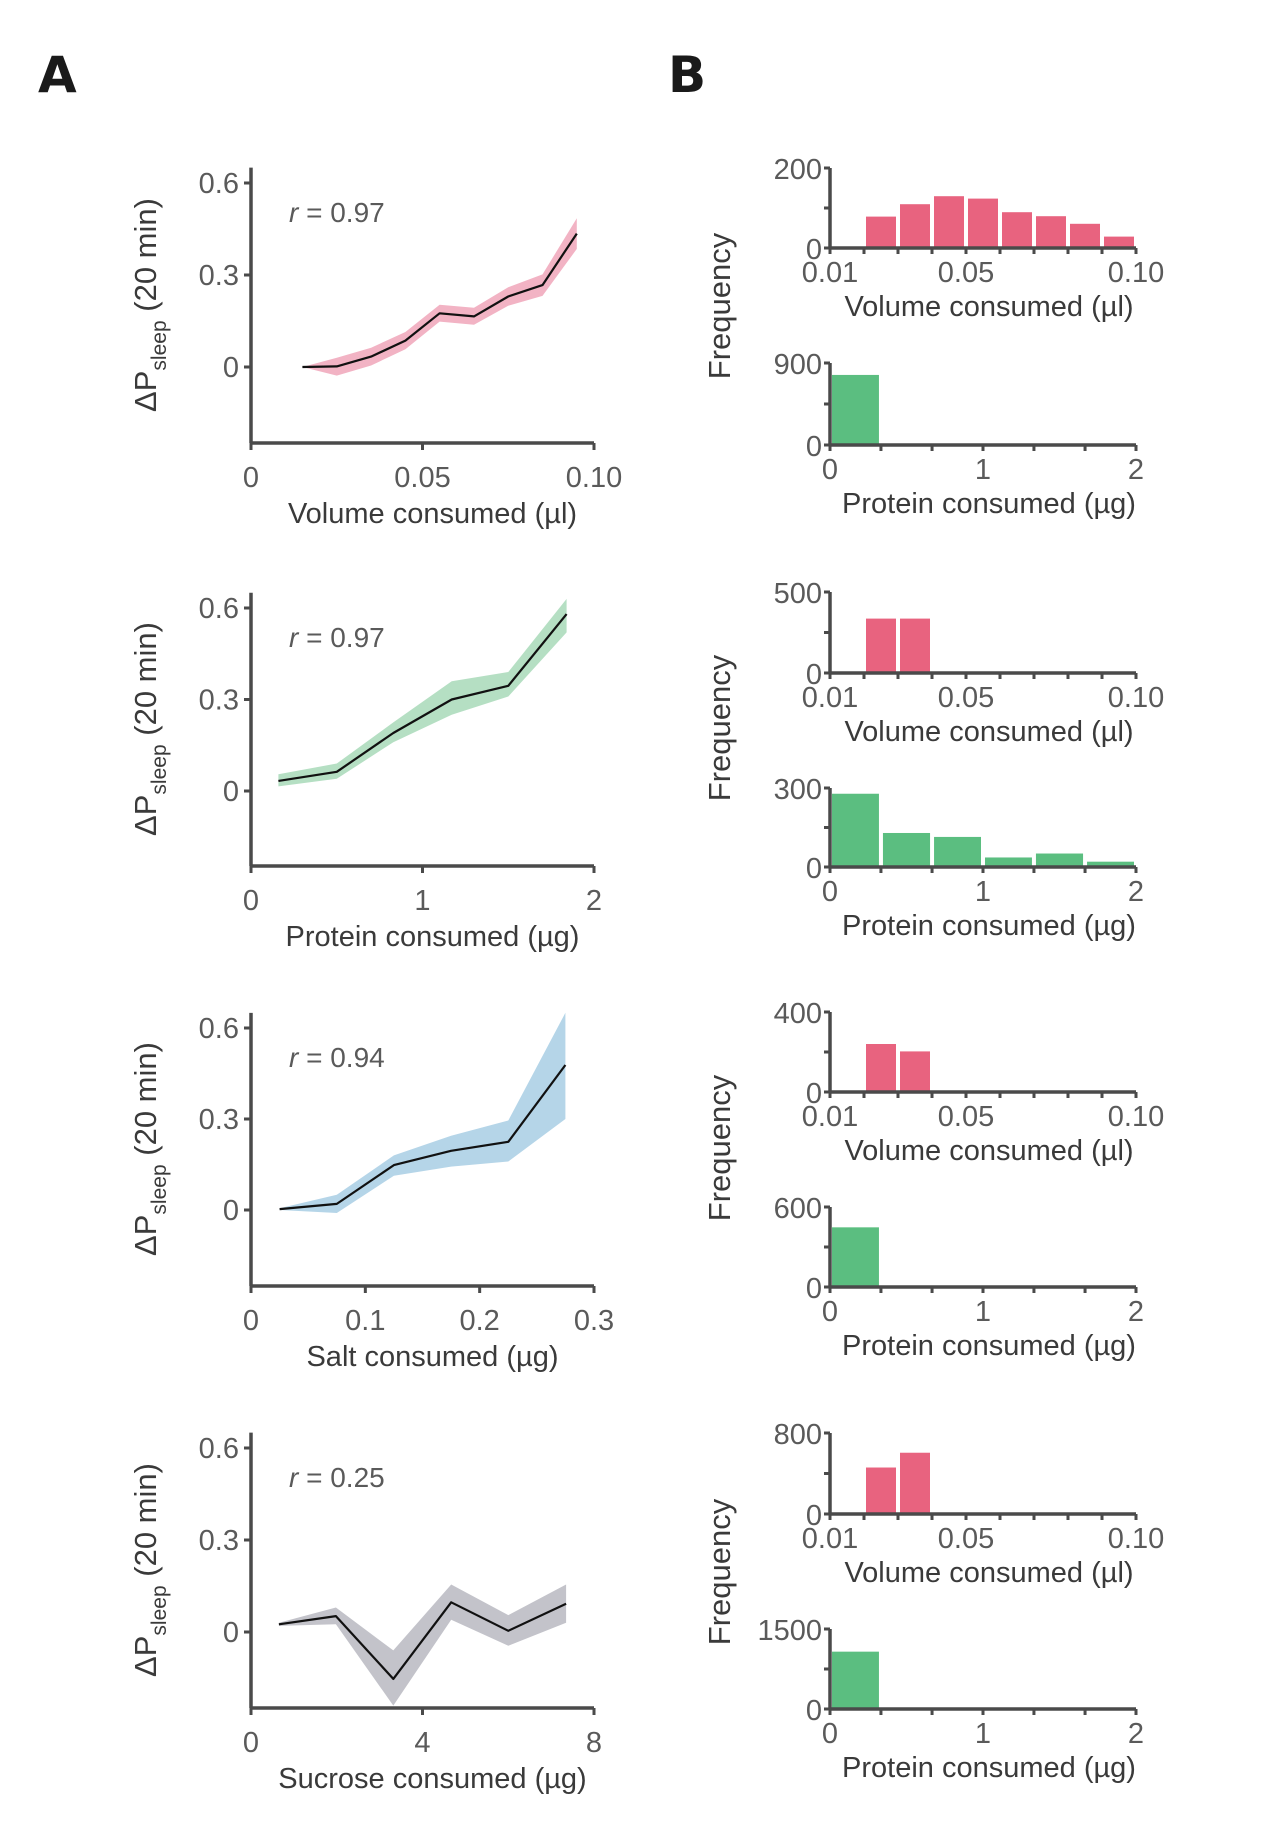 Image resolution: width=1267 pixels, height=1847 pixels. I want to click on panel-letter-b: B, so click(687, 75).